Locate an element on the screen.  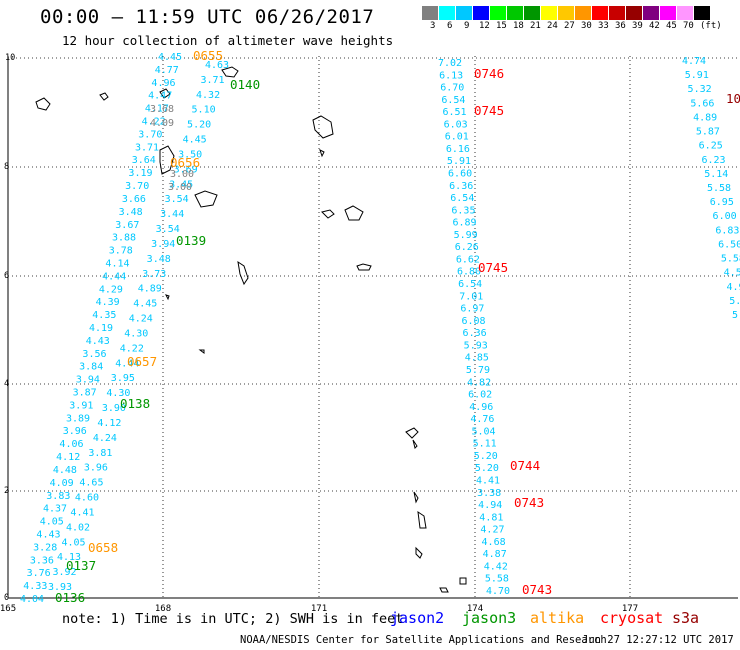
track-c-value: 6.26 is located at coordinates (467, 247).